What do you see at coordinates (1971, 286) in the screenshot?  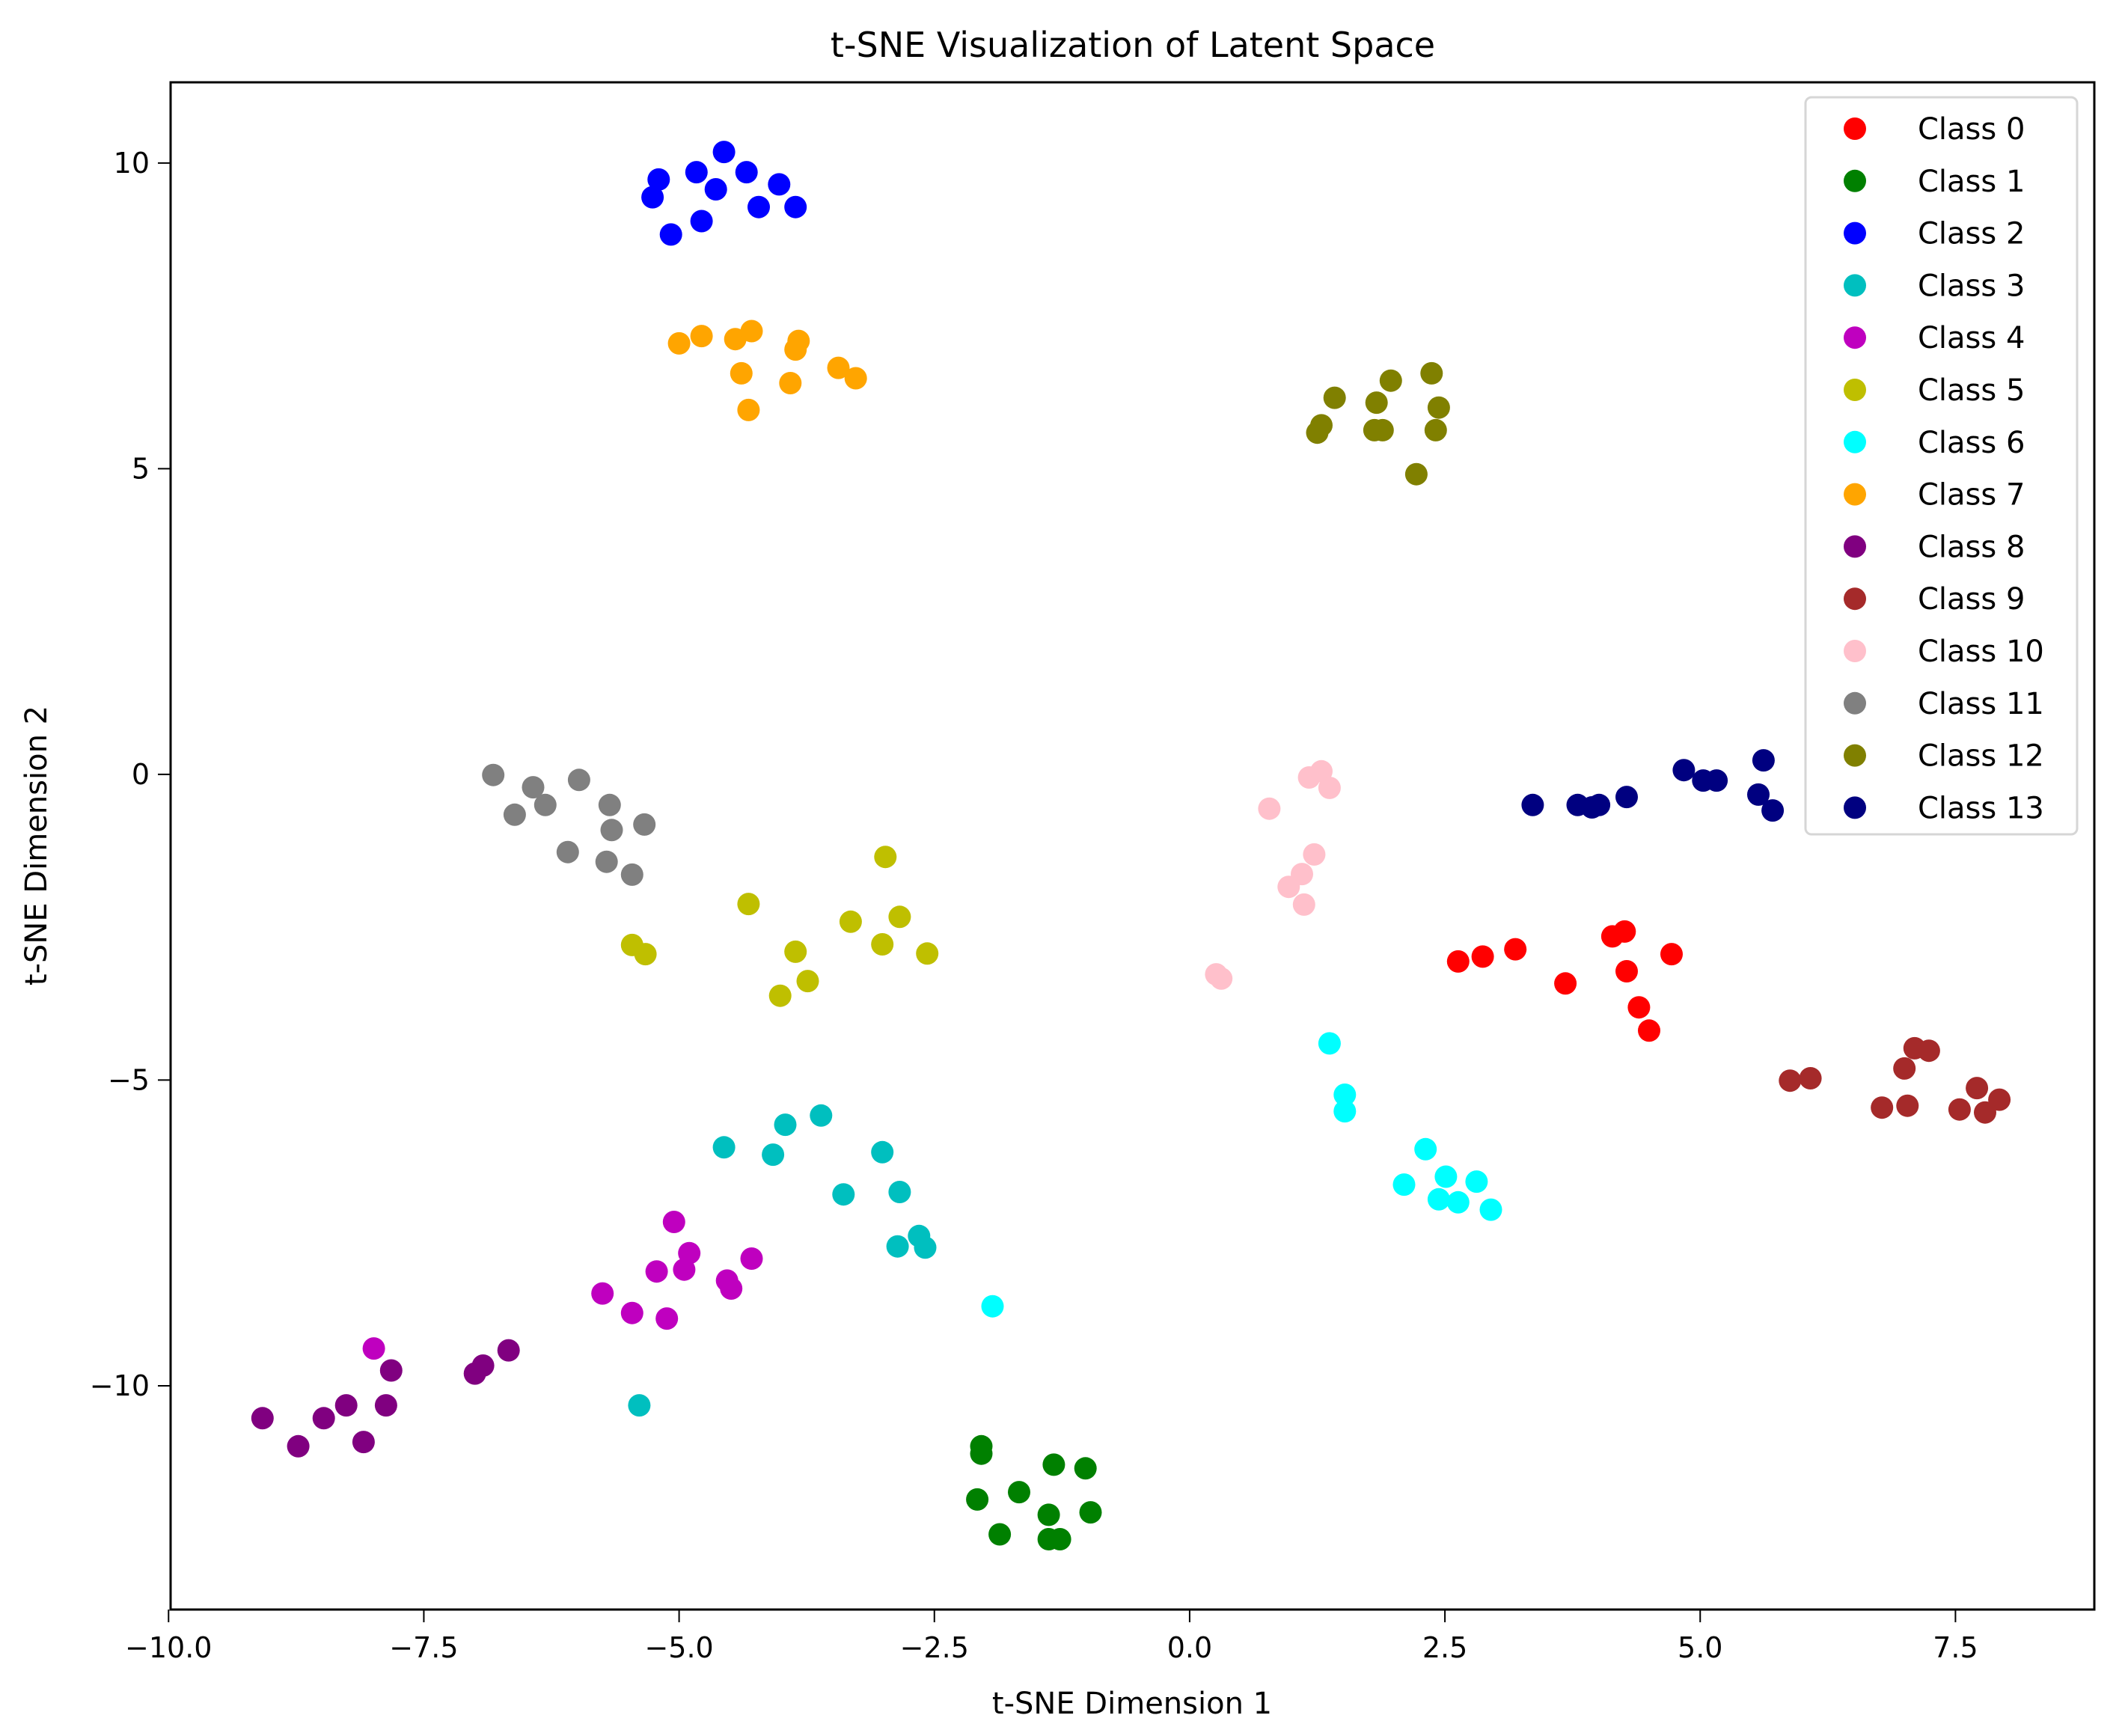 I see `legend-label: Class 3` at bounding box center [1971, 286].